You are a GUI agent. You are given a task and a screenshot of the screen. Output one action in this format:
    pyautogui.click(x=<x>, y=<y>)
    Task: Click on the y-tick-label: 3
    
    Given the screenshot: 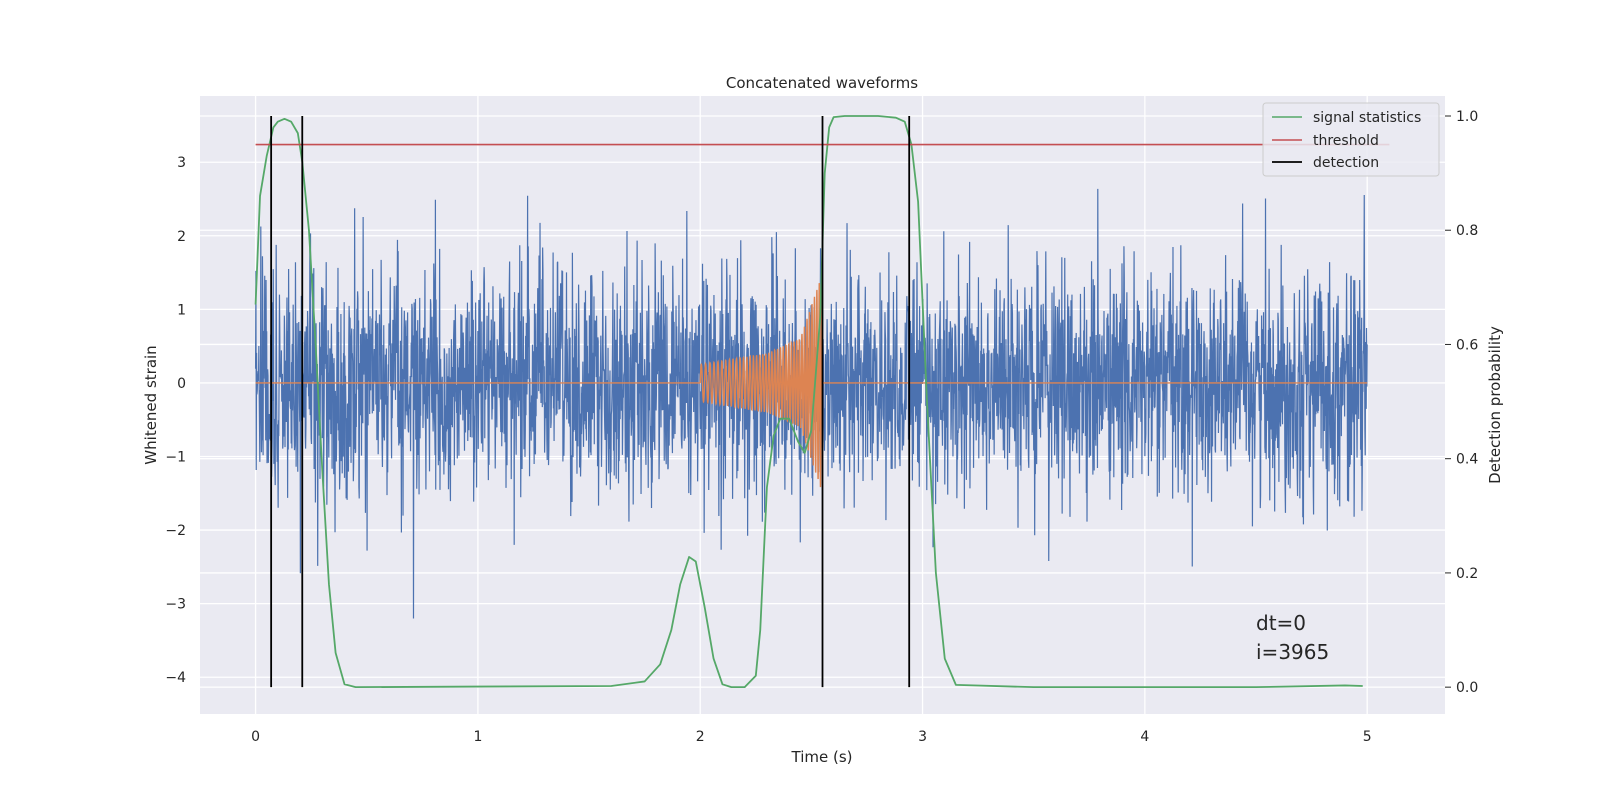 What is the action you would take?
    pyautogui.click(x=181, y=163)
    